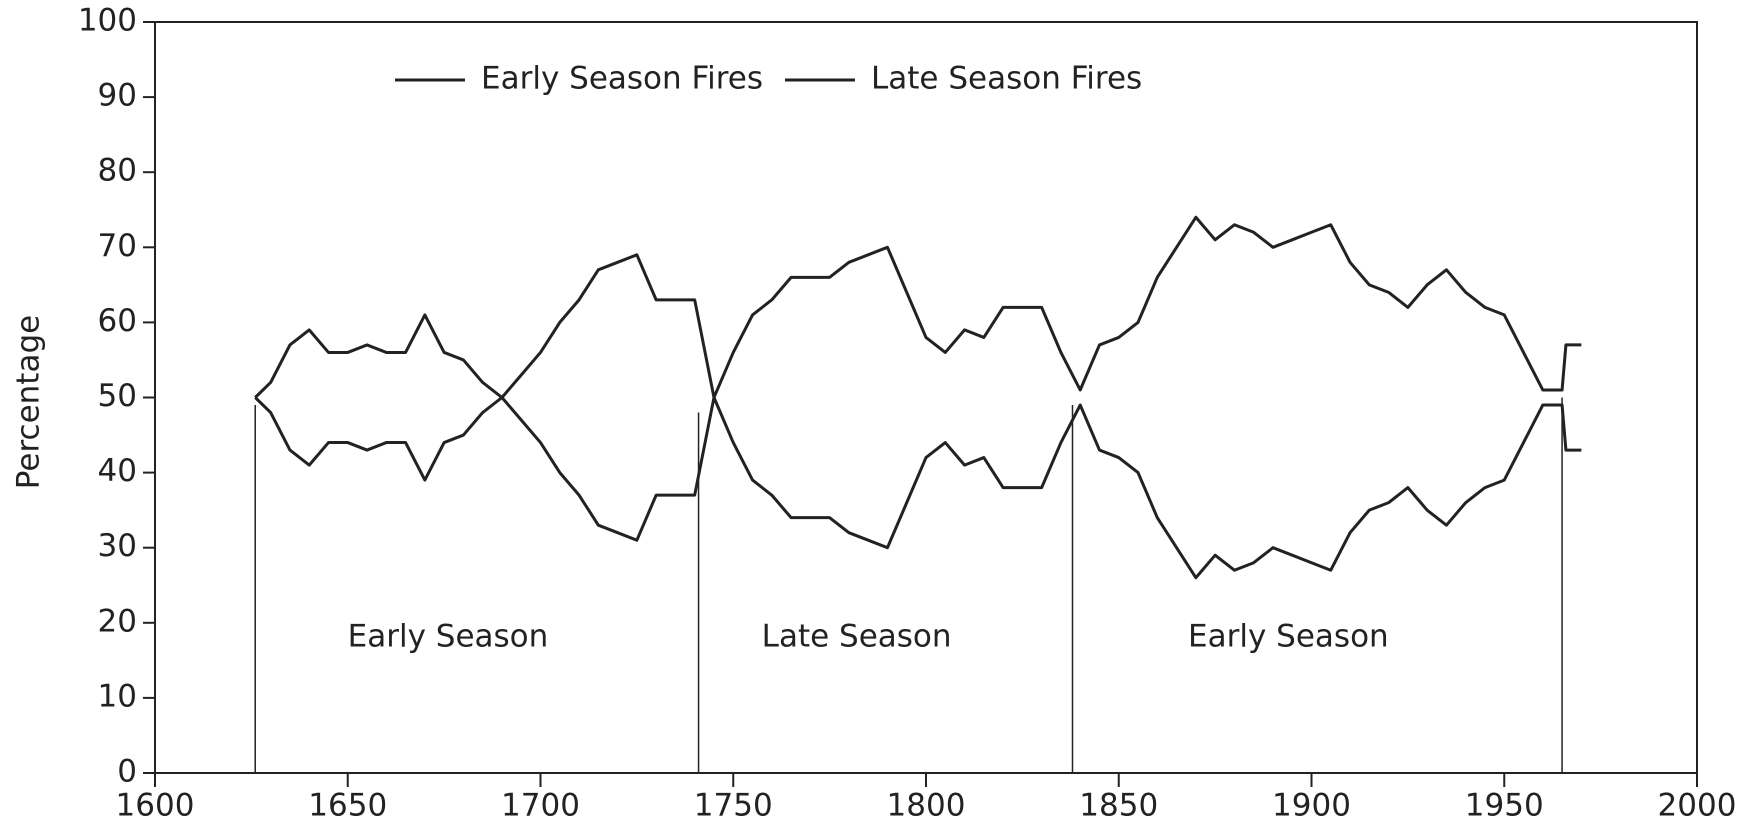 The height and width of the screenshot is (830, 1749). I want to click on x-tick-label: 1900, so click(1311, 806).